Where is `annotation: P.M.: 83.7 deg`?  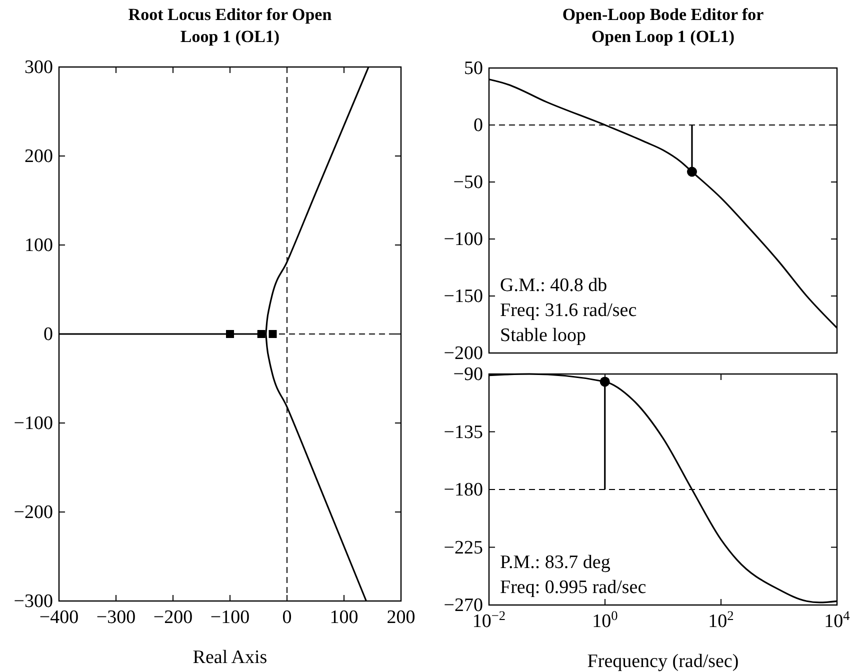
annotation: P.M.: 83.7 deg is located at coordinates (555, 562).